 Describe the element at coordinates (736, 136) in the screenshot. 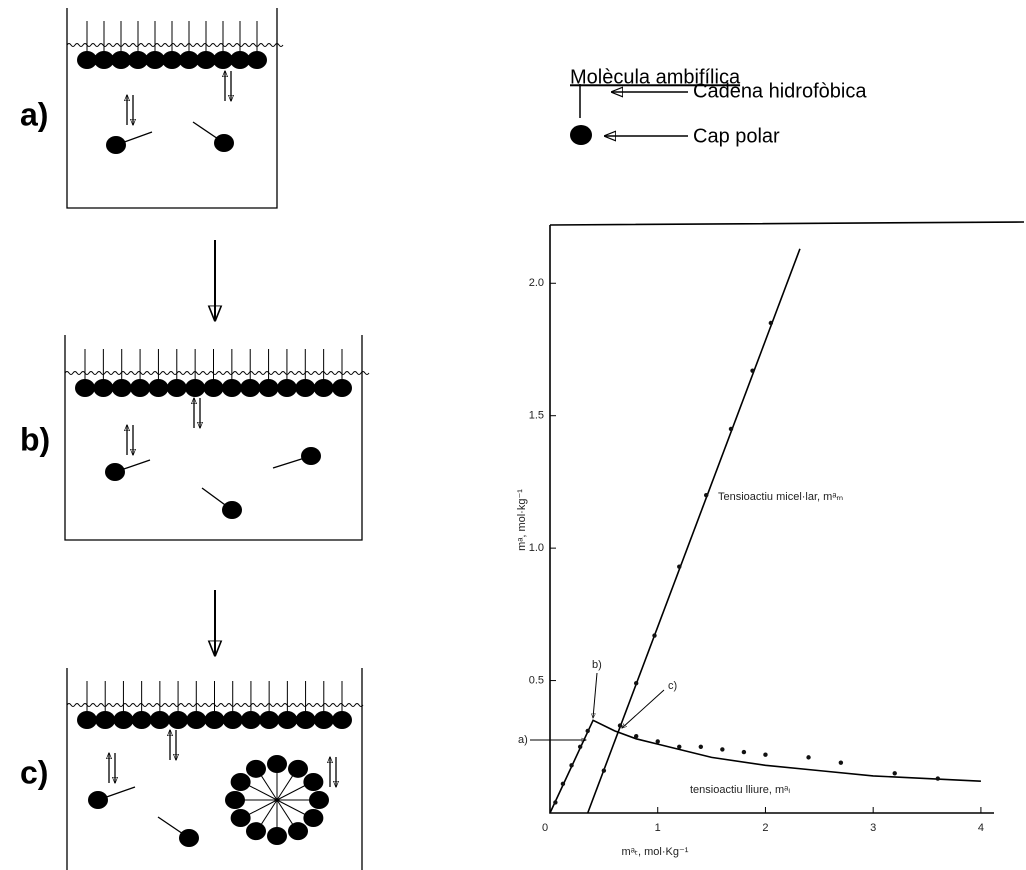

I see `legend-item: Cap polar` at that location.